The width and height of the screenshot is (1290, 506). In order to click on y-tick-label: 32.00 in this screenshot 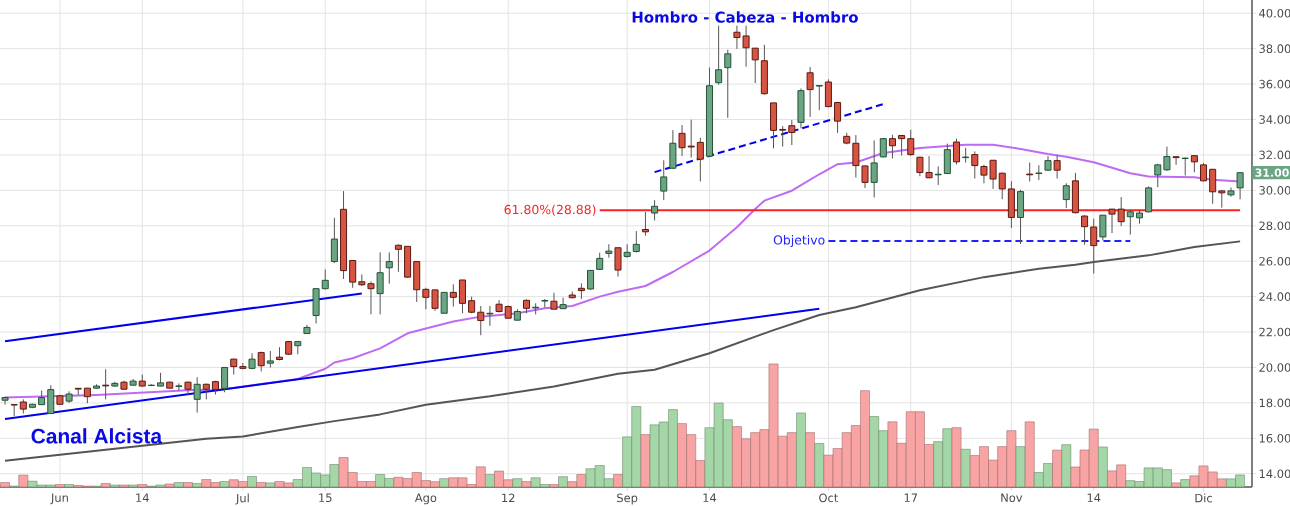, I will do `click(1274, 155)`.